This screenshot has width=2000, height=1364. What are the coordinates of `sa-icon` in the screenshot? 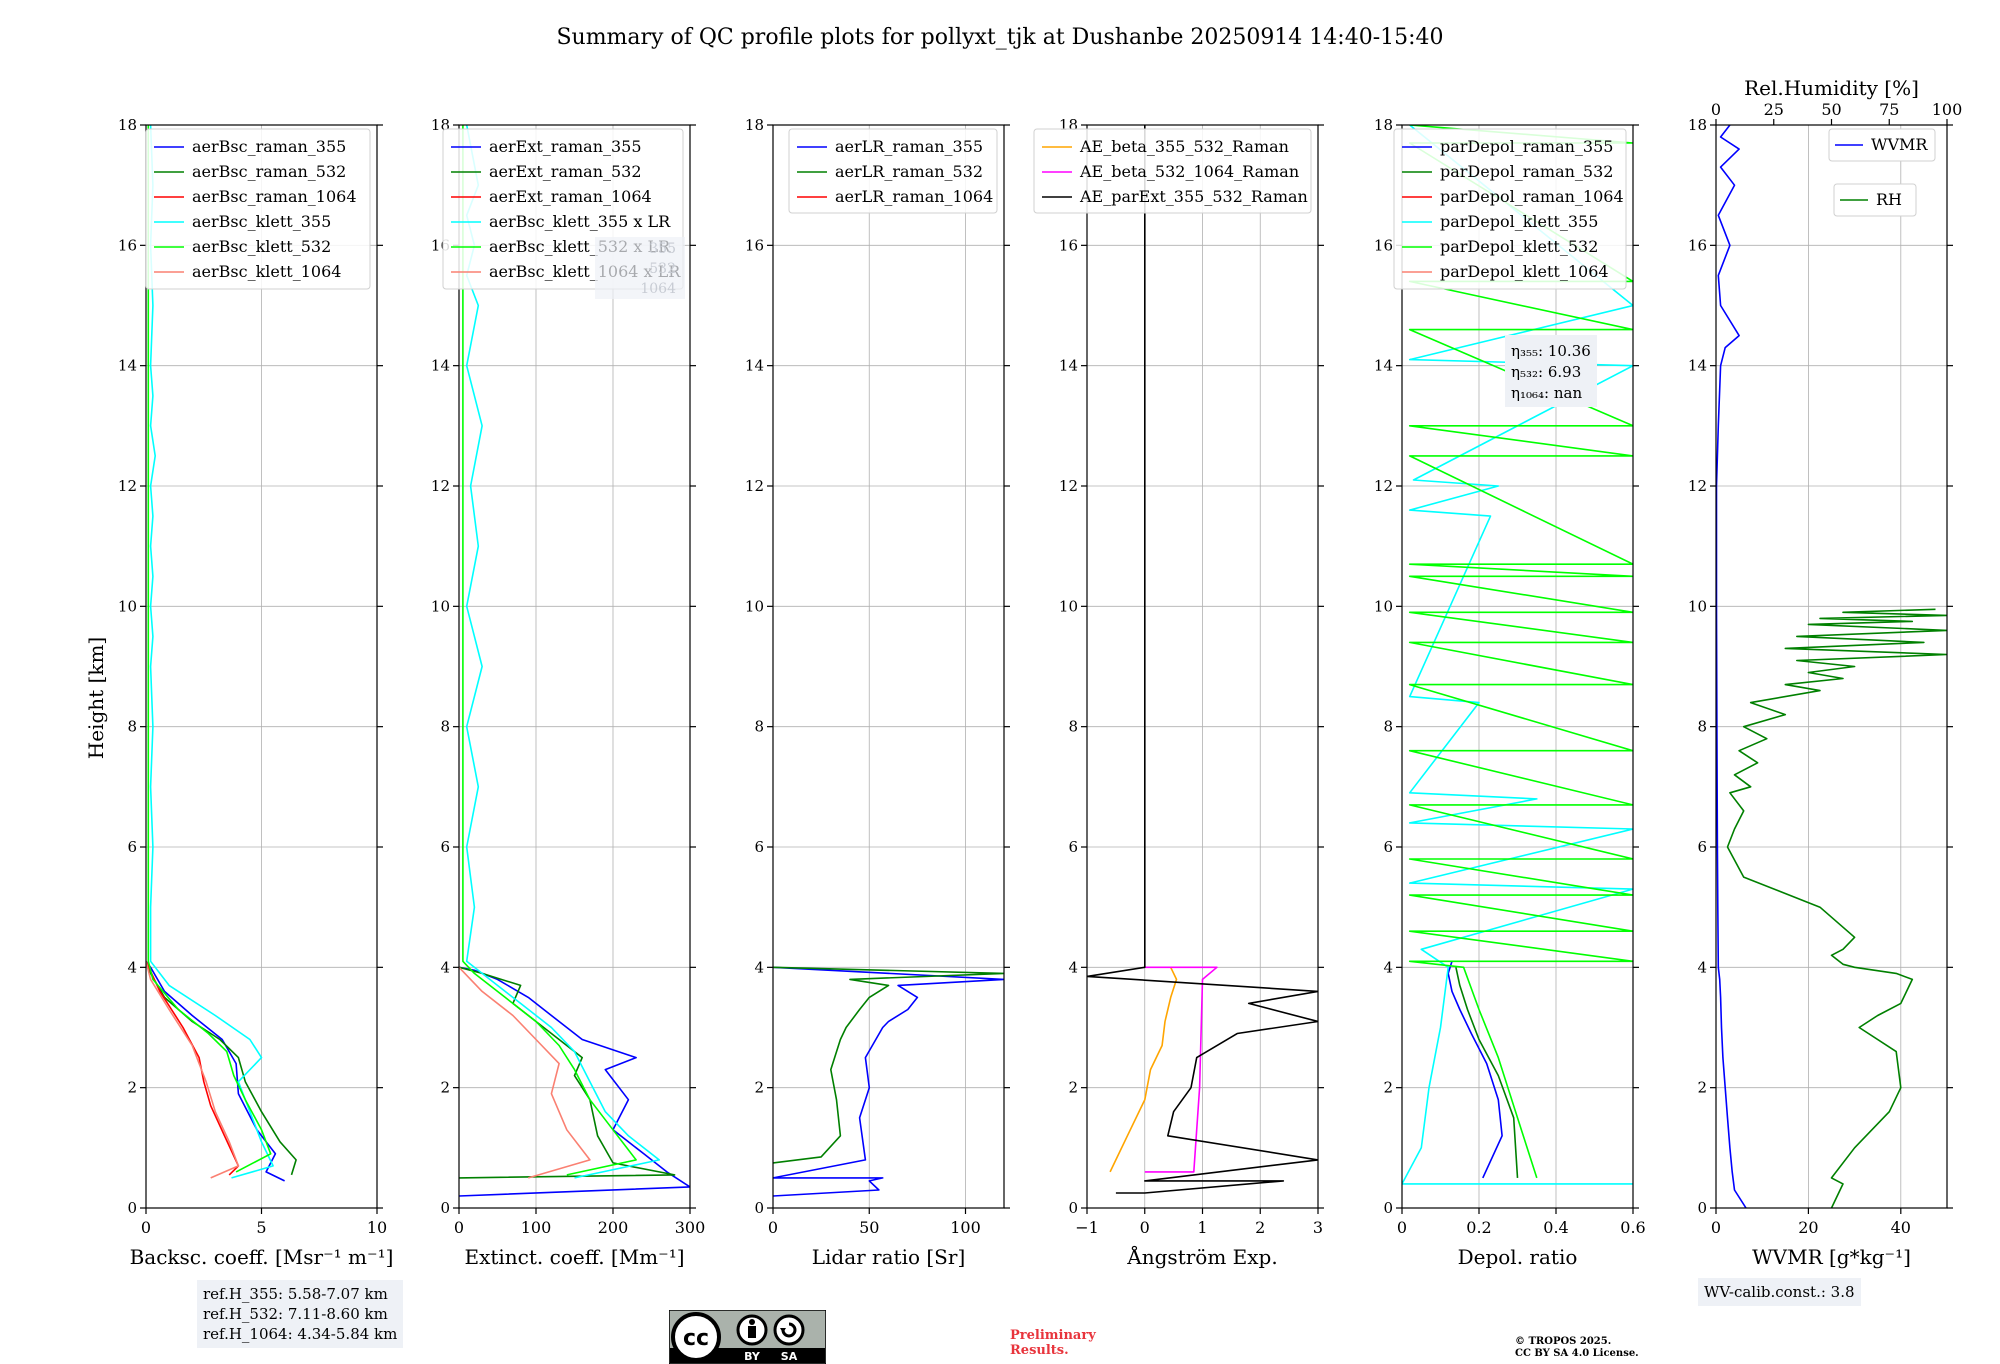 It's located at (789, 1330).